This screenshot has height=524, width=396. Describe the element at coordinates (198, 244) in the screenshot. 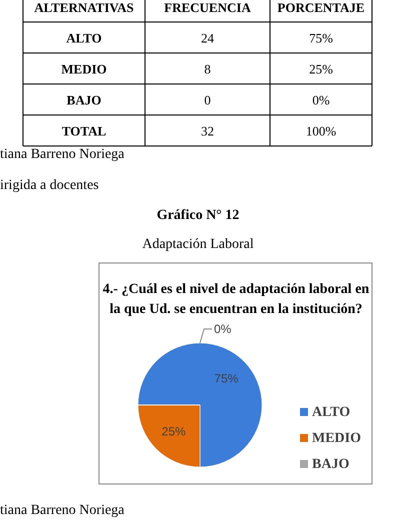

I see `text: Adaptación Laboral` at that location.